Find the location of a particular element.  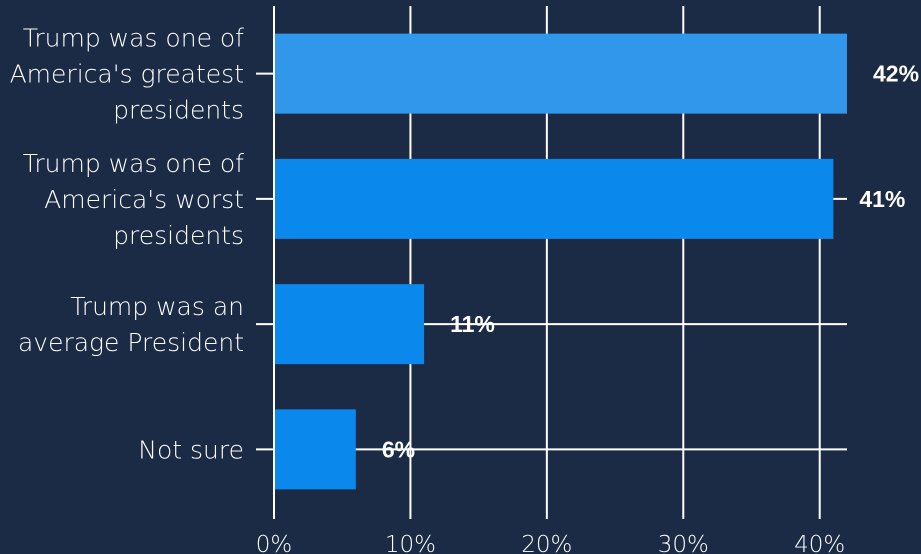

category-label-line: Trump was an is located at coordinates (157, 306).